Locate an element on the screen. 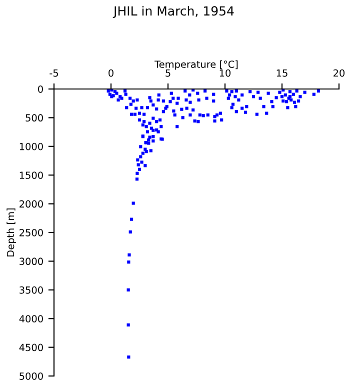 The width and height of the screenshot is (348, 384). y-tick-label: 3000 is located at coordinates (31, 262).